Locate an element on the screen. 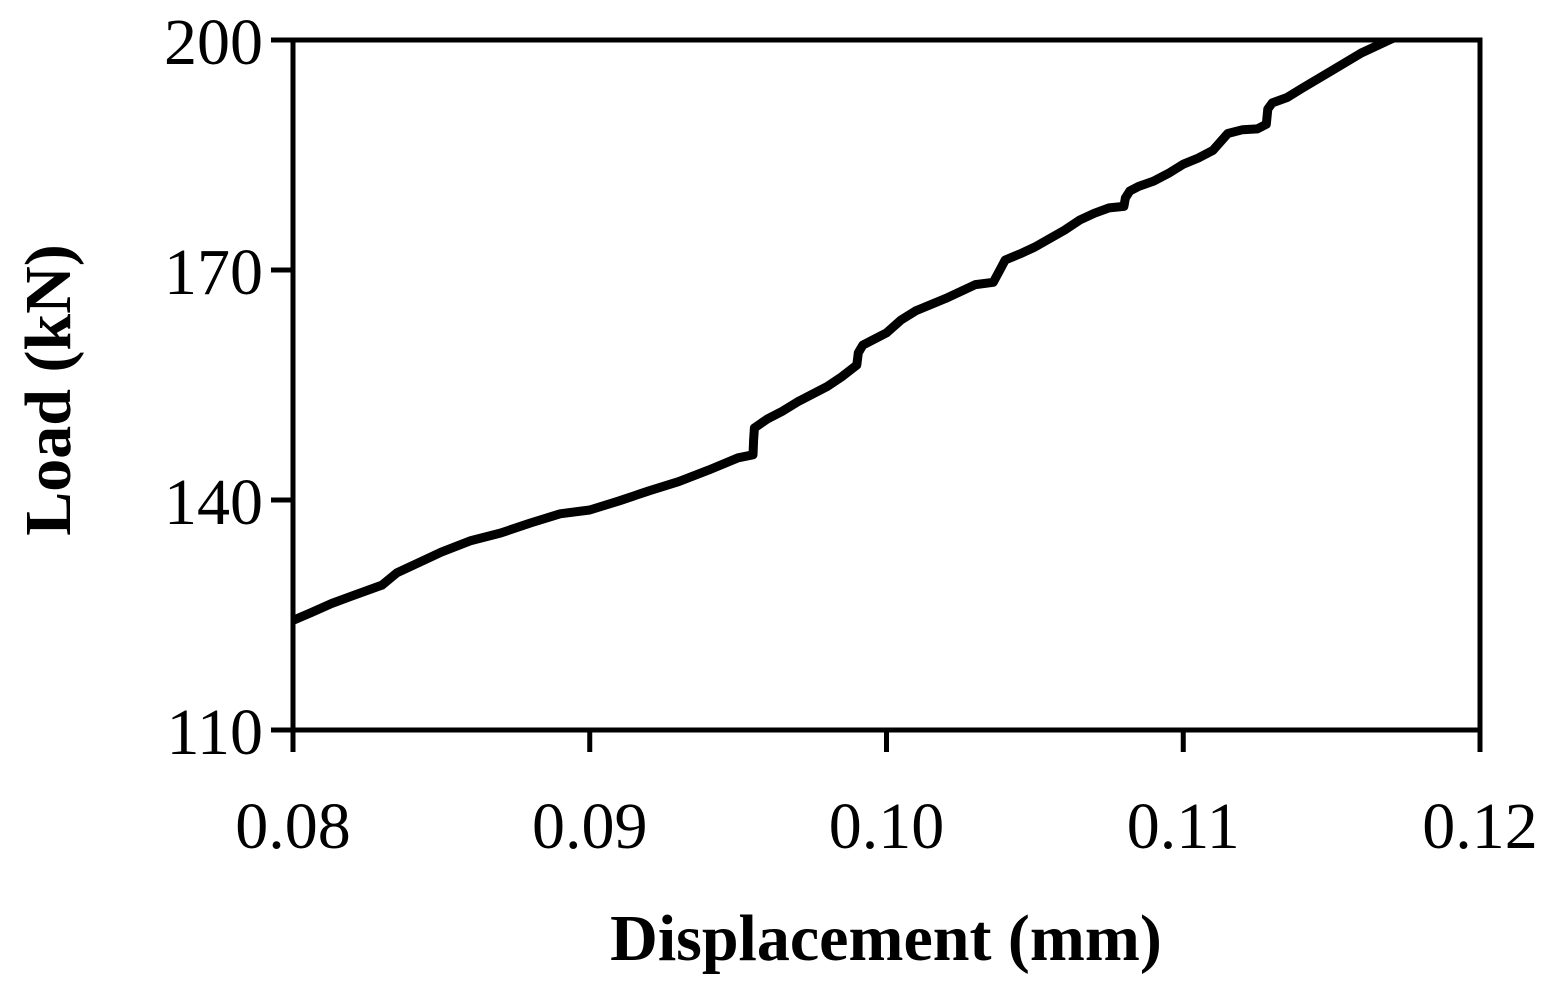 The image size is (1561, 995). y-tick-label: 170 is located at coordinates (213, 272).